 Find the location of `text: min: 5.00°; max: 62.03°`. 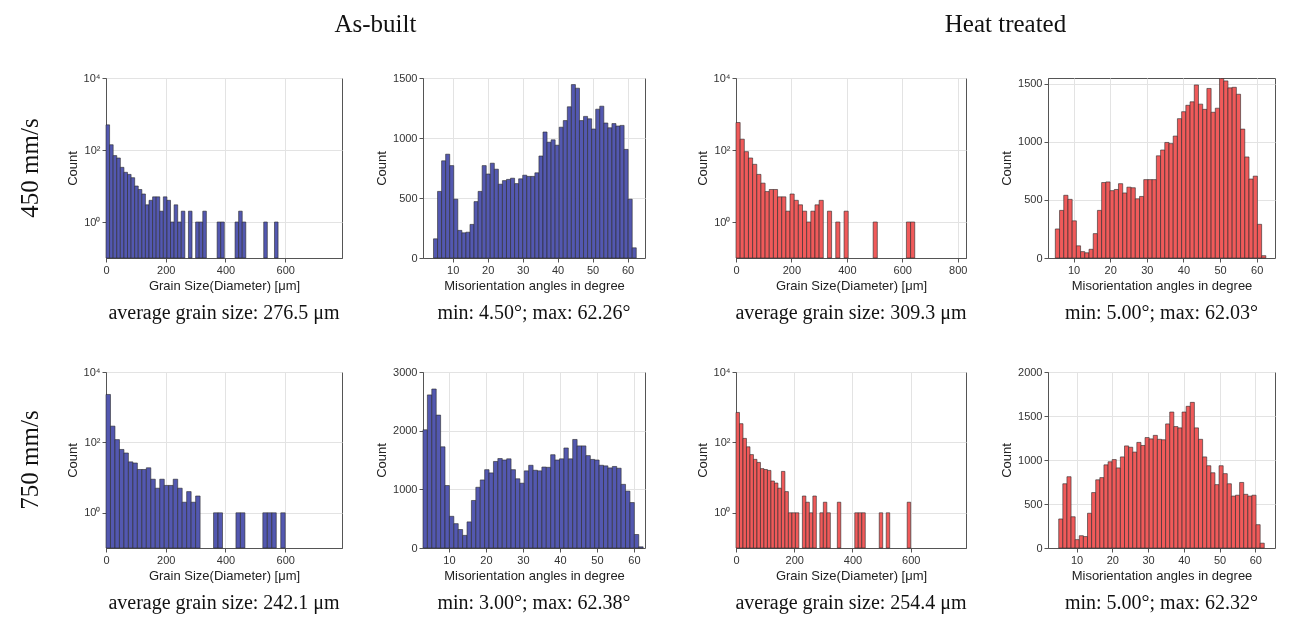

text: min: 5.00°; max: 62.03° is located at coordinates (1161, 312).